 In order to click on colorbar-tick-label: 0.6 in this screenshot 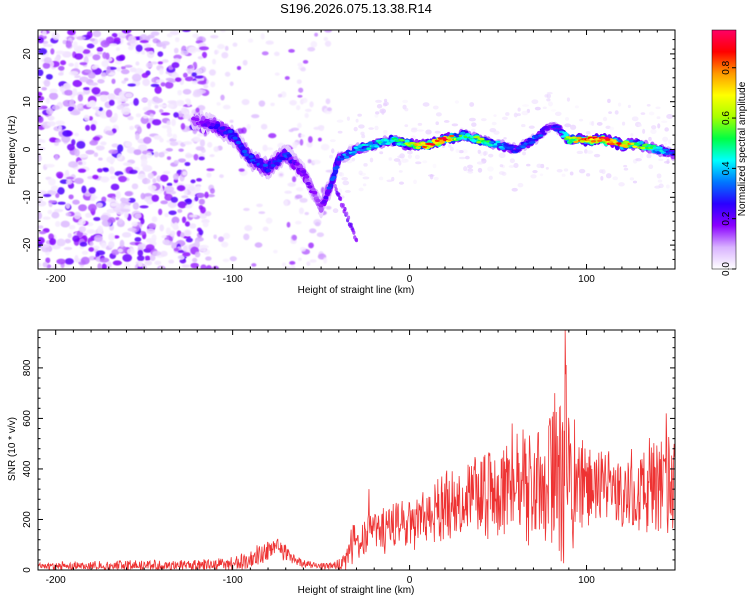, I will do `click(726, 118)`.